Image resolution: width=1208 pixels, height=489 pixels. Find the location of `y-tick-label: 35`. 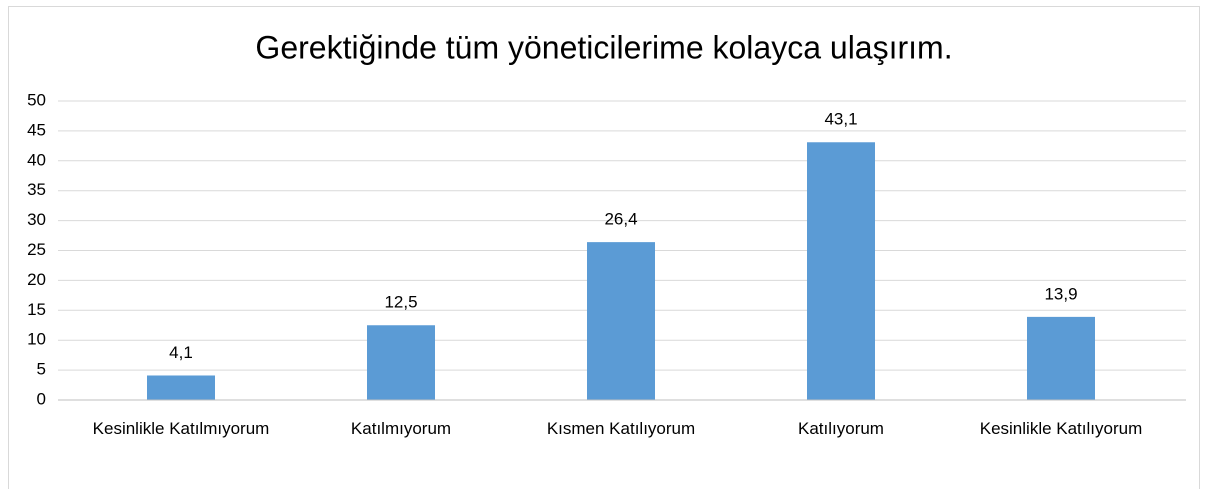

y-tick-label: 35 is located at coordinates (36, 189).